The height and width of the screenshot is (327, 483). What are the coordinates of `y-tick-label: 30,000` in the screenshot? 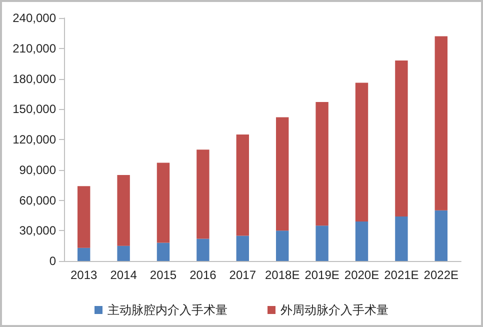 It's located at (37, 231).